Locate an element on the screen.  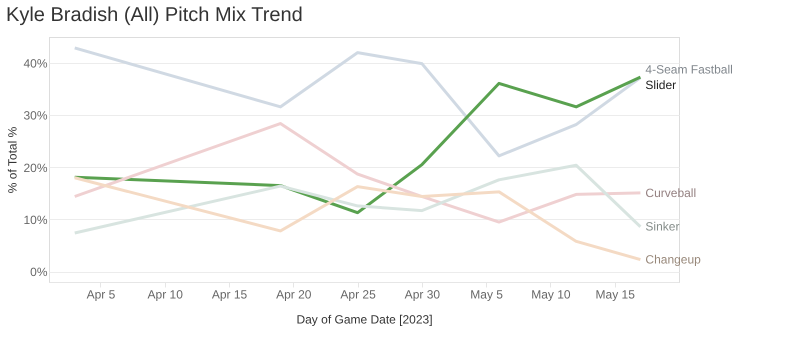
series-label: 4-Seam Fastball is located at coordinates (689, 69).